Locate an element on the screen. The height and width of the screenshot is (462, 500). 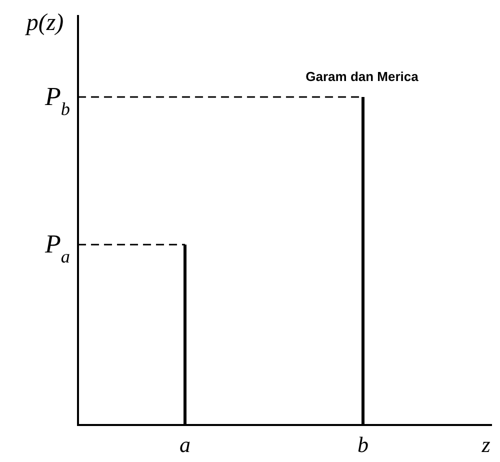
y-axis-title: p(z) is located at coordinates (44, 23).